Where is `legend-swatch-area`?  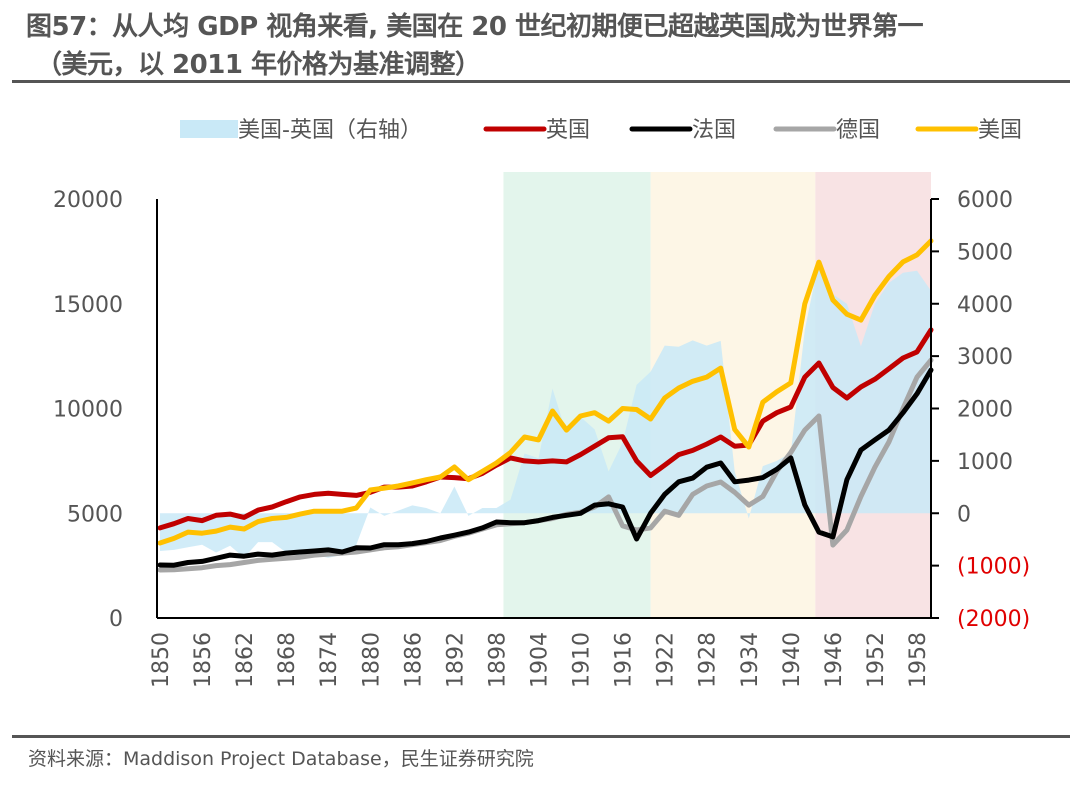
legend-swatch-area is located at coordinates (209, 129).